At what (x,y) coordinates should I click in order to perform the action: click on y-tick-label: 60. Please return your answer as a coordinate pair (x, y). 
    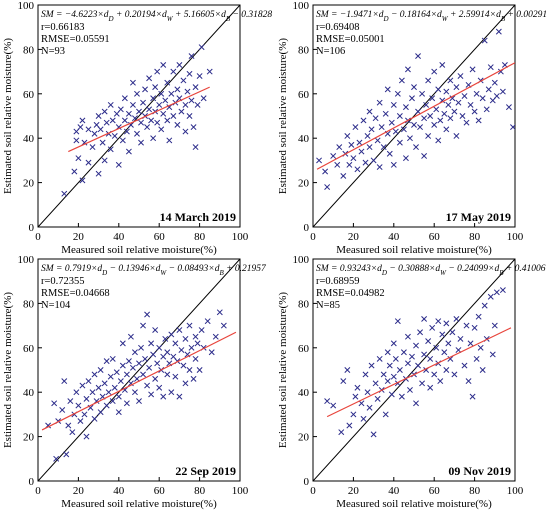
    Looking at the image, I should click on (304, 95).